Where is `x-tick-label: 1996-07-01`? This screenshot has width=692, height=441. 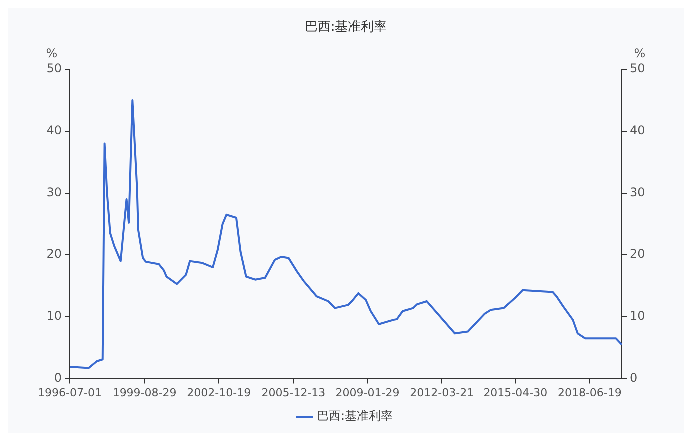
x-tick-label: 1996-07-01 is located at coordinates (70, 393).